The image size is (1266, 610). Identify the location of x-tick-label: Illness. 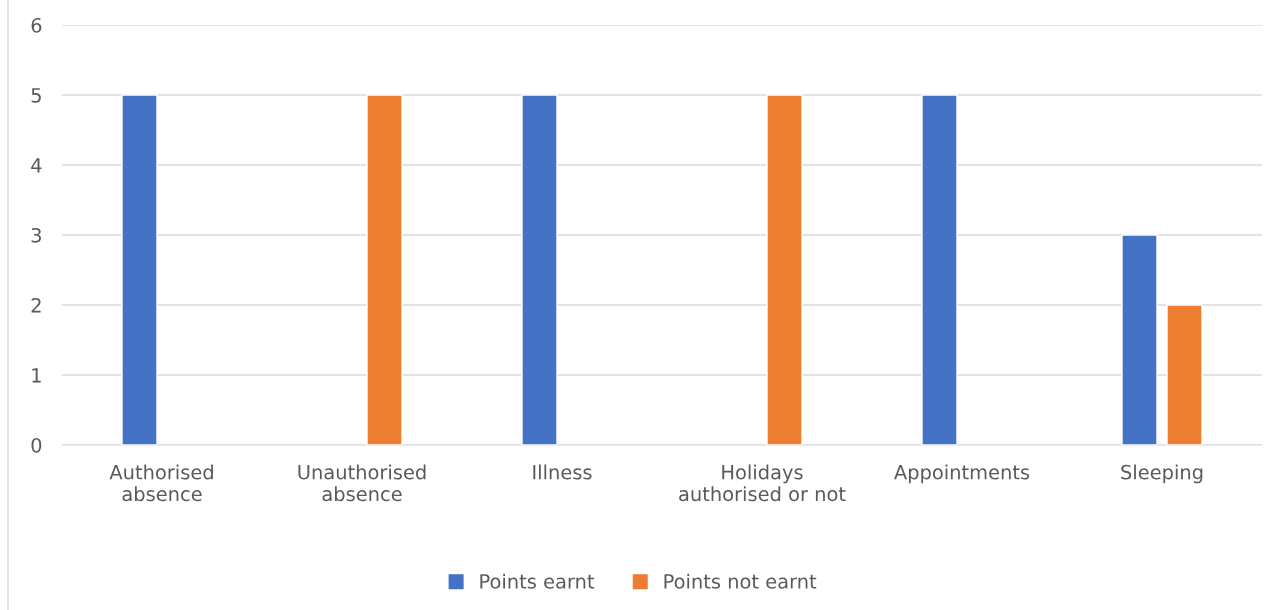
(562, 472).